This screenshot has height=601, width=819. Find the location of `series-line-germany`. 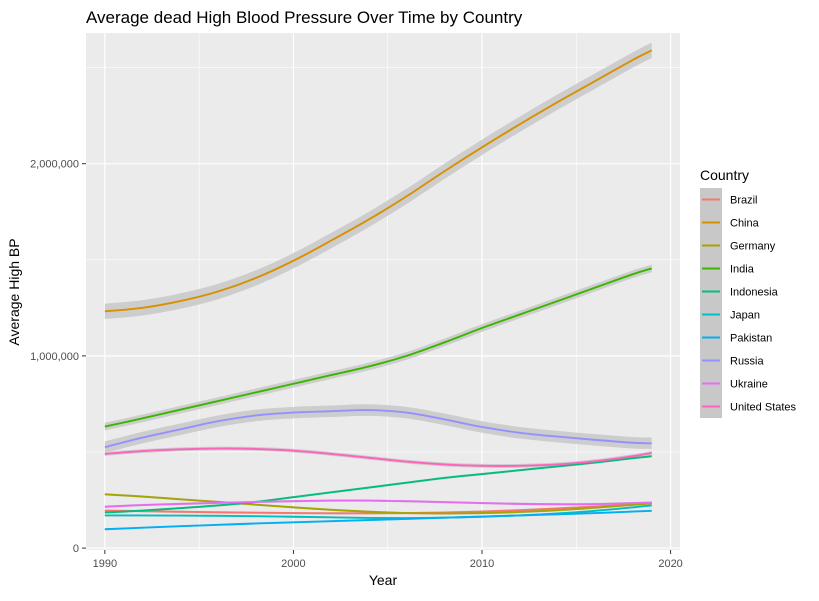

series-line-germany is located at coordinates (378, 504).